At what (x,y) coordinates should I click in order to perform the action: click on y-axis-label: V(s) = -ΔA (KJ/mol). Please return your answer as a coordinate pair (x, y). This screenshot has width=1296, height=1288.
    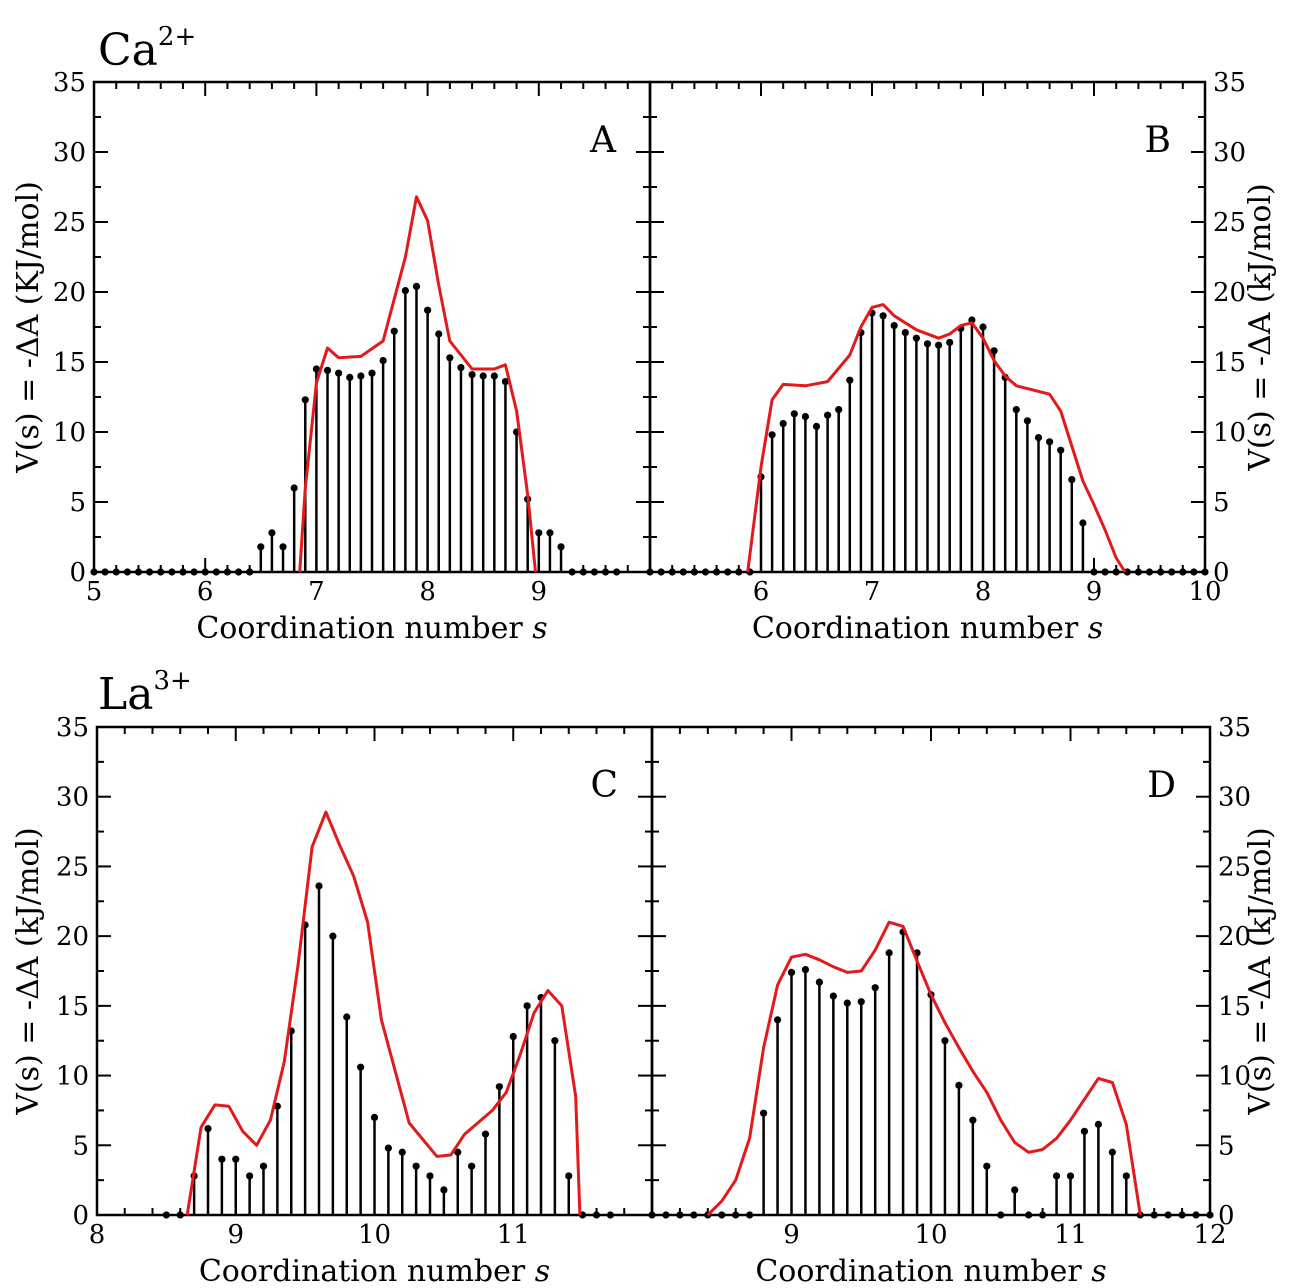
    Looking at the image, I should click on (28, 327).